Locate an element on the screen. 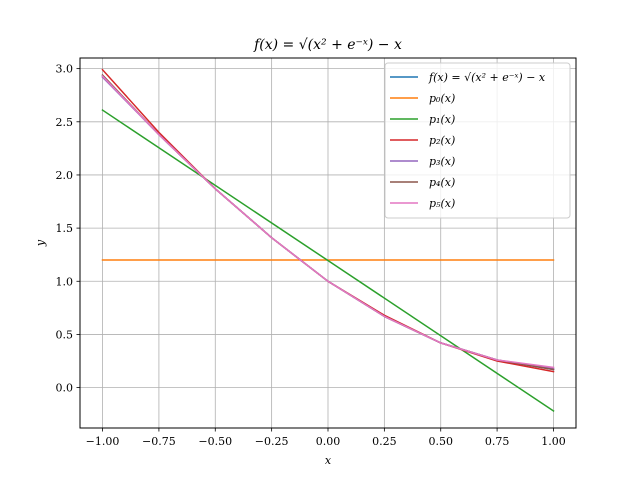 The width and height of the screenshot is (640, 480). y-tick-label: 0.5 is located at coordinates (65, 334).